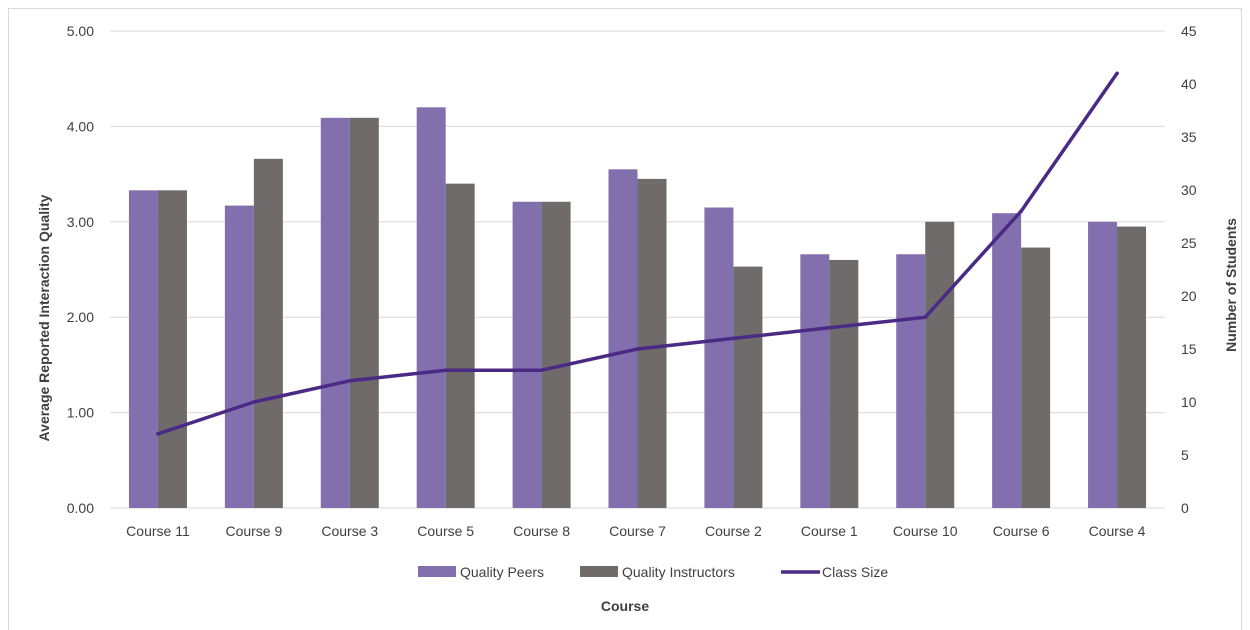 The image size is (1250, 630). Describe the element at coordinates (1185, 455) in the screenshot. I see `y2-tick-label: 5` at that location.